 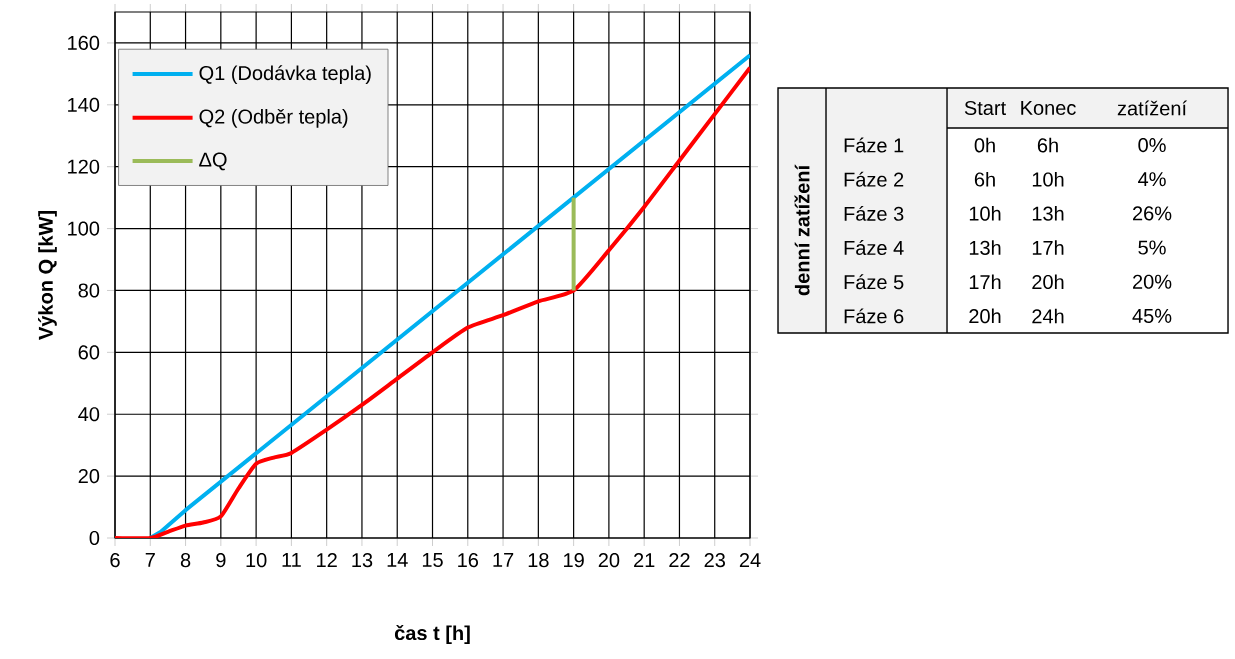 What do you see at coordinates (1152, 213) in the screenshot?
I see `text: 26%` at bounding box center [1152, 213].